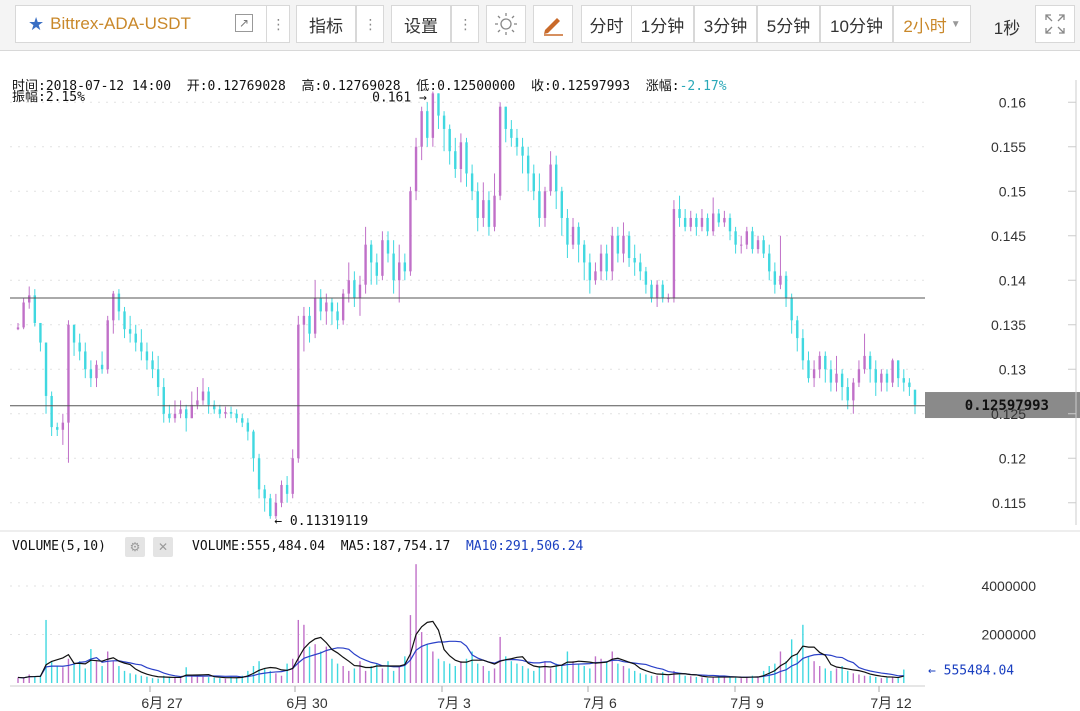 Image resolution: width=1080 pixels, height=711 pixels. Describe the element at coordinates (1008, 147) in the screenshot. I see `price-tick-label: 0.155` at that location.